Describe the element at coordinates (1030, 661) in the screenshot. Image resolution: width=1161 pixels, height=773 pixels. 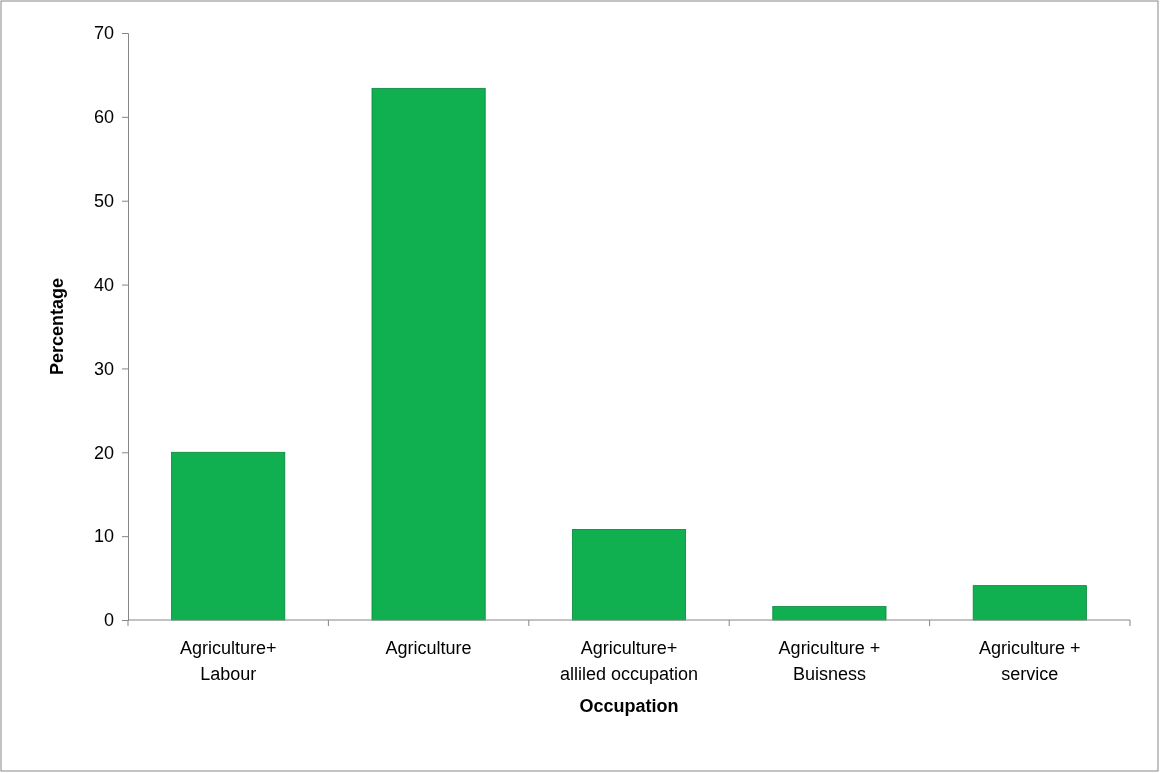
I see `x-tick-label: Agriculture + service` at that location.